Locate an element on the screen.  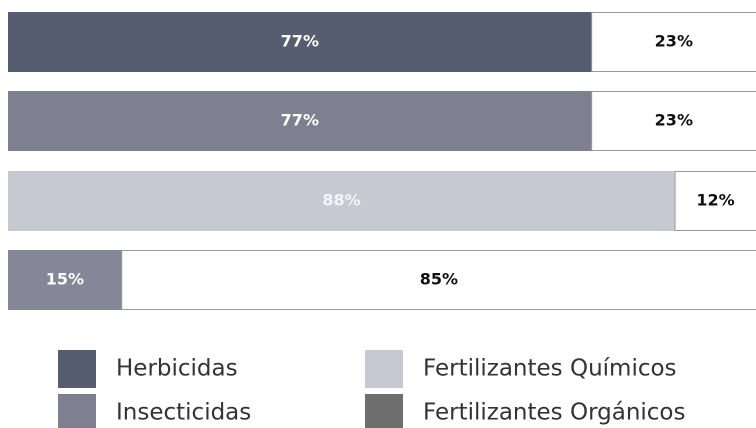
value-label: 15% is located at coordinates (65, 279).